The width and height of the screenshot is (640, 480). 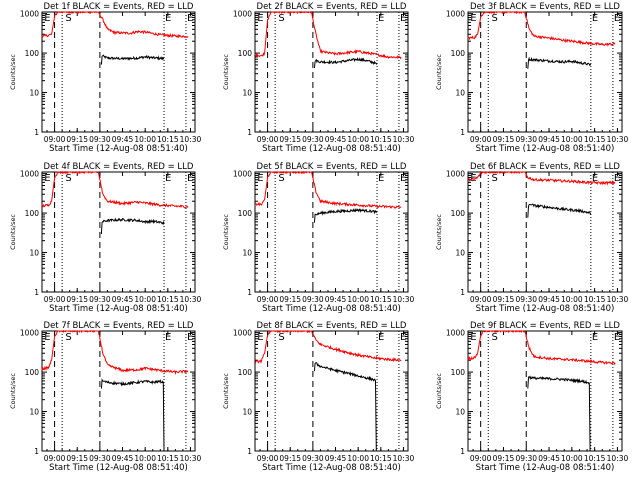 I want to click on panel-title: Det 3f BLACK = Events, RED = LLD, so click(x=545, y=7).